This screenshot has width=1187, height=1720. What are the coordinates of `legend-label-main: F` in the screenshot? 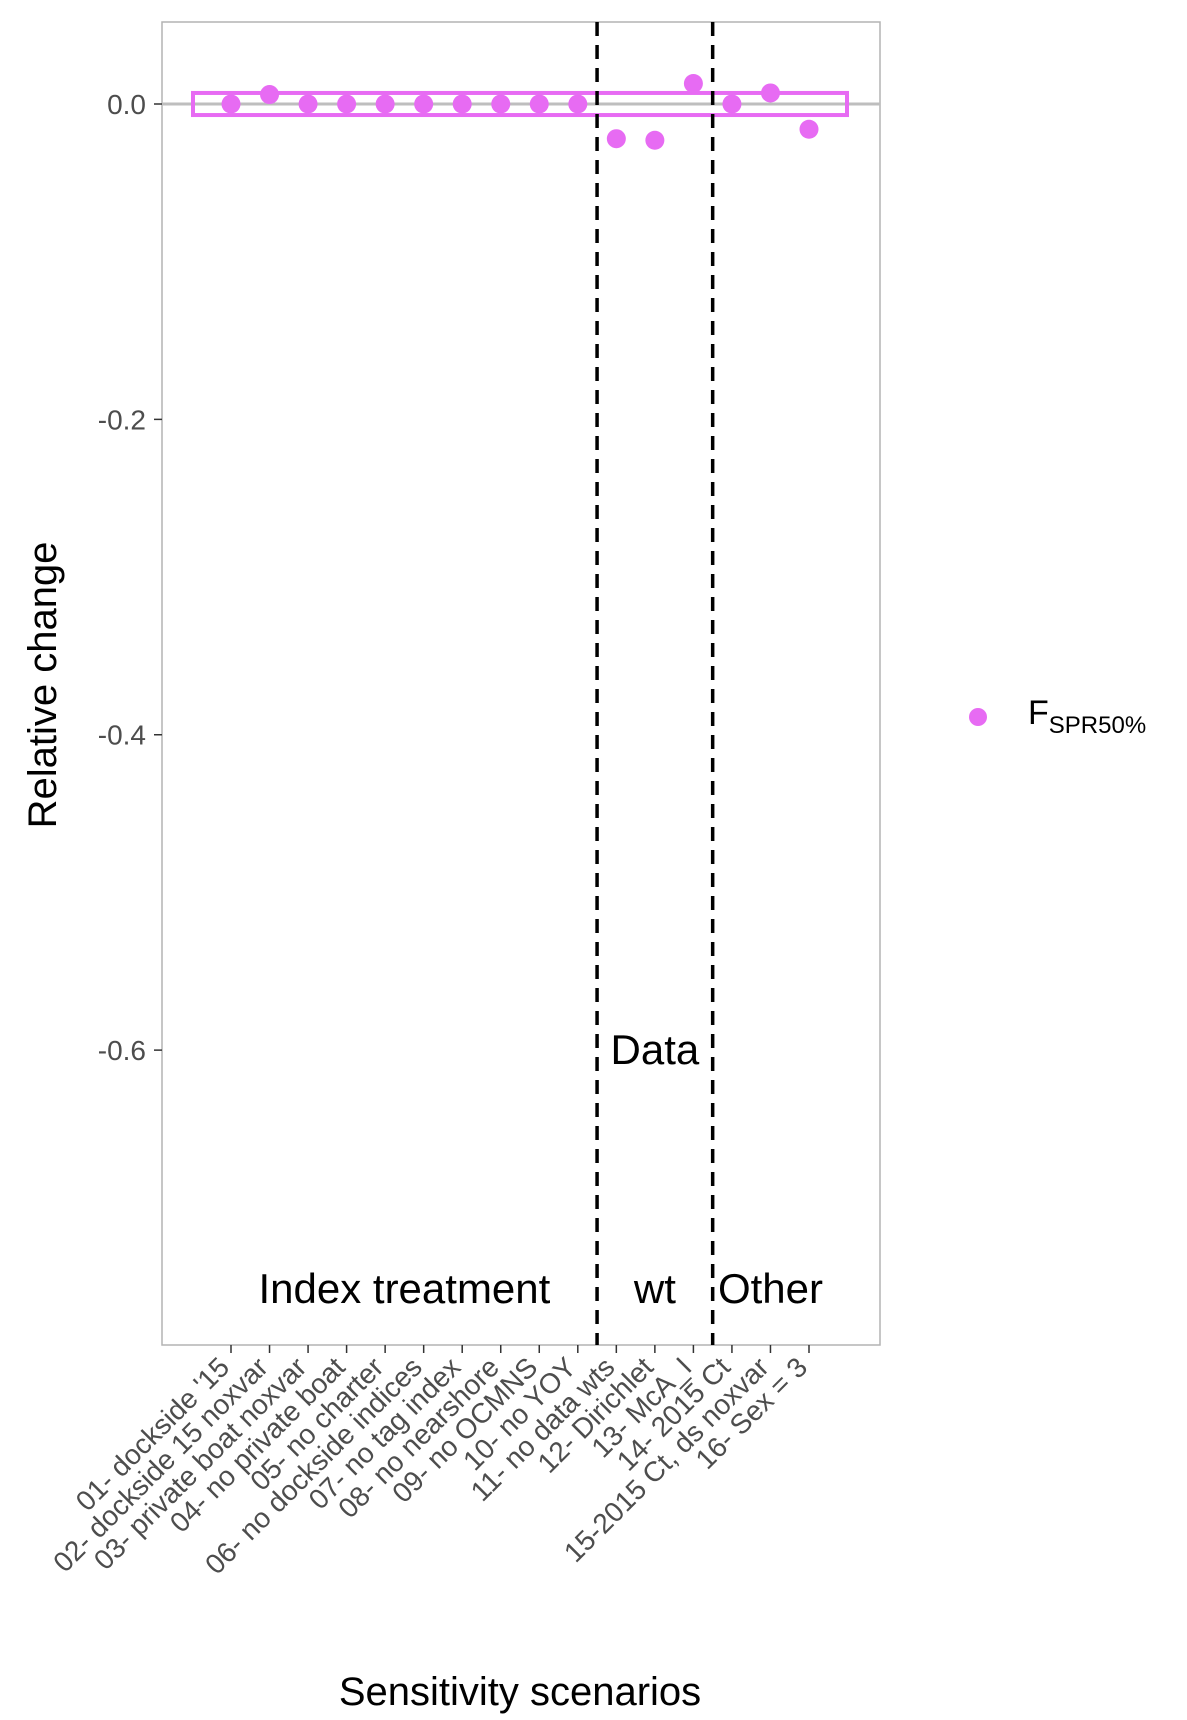 It's located at (1038, 713).